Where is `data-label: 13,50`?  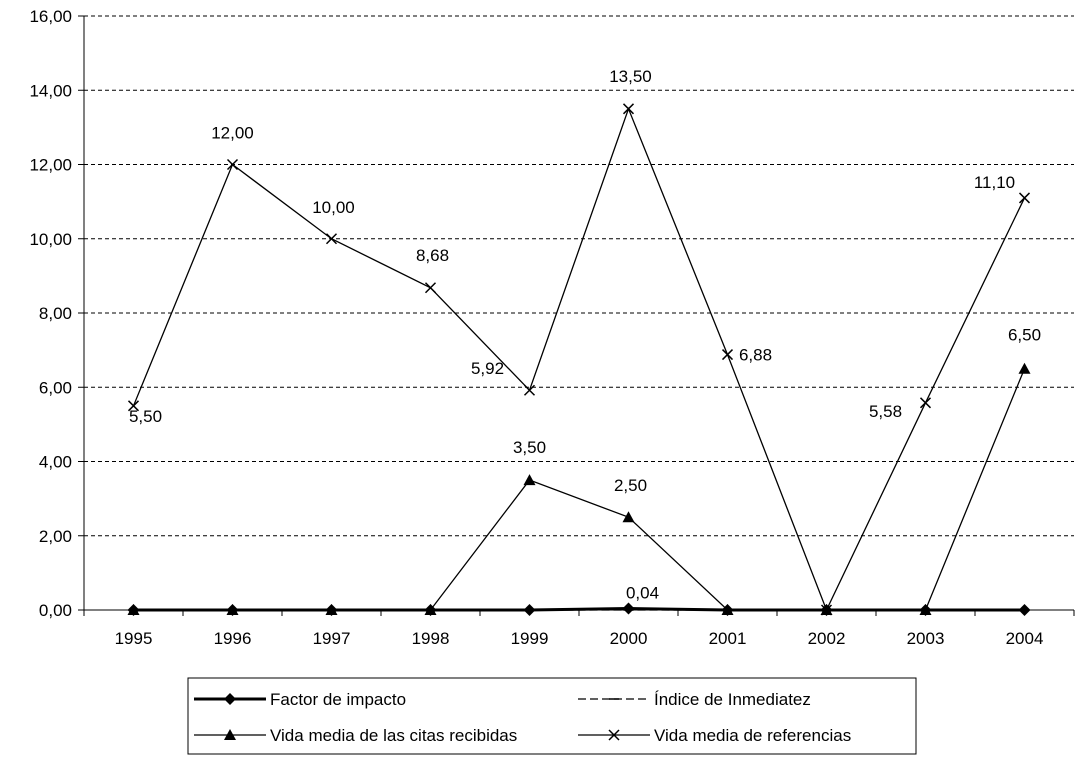
data-label: 13,50 is located at coordinates (630, 76).